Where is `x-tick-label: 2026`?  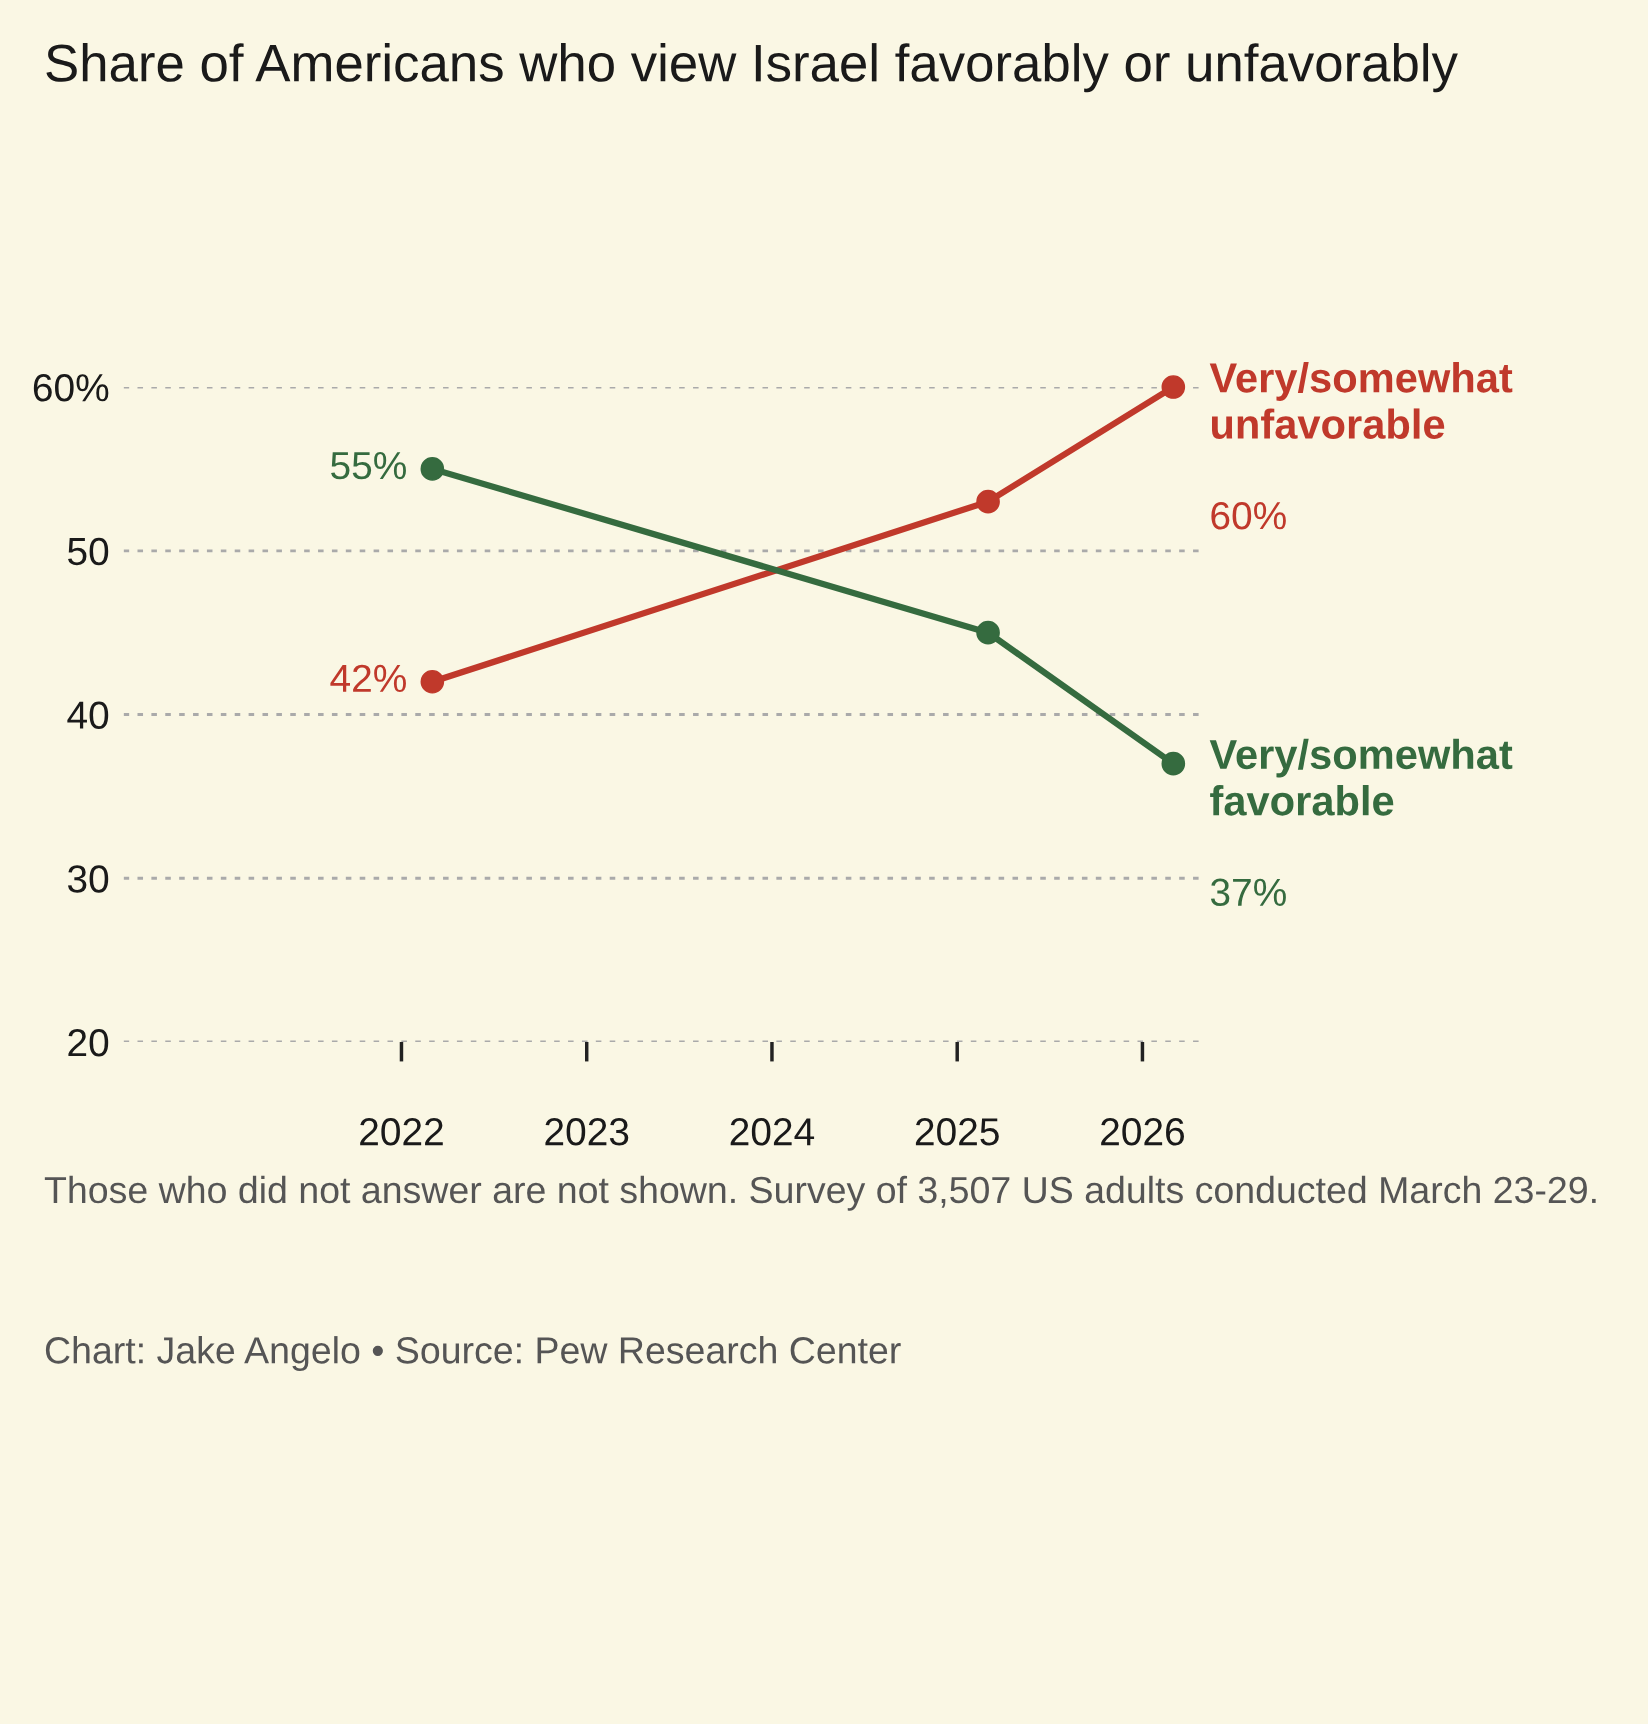 x-tick-label: 2026 is located at coordinates (1142, 1132).